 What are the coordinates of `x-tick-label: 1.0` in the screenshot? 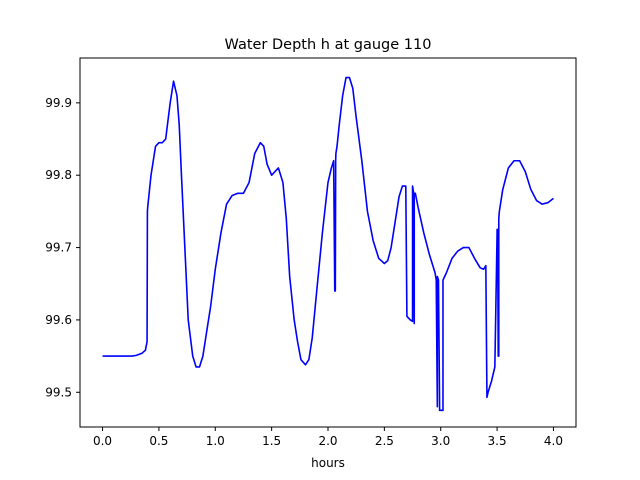 It's located at (215, 441).